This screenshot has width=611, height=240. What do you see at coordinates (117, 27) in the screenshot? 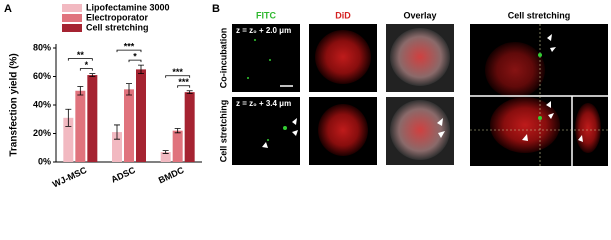
I see `legend-label: Cell stretching` at bounding box center [117, 27].